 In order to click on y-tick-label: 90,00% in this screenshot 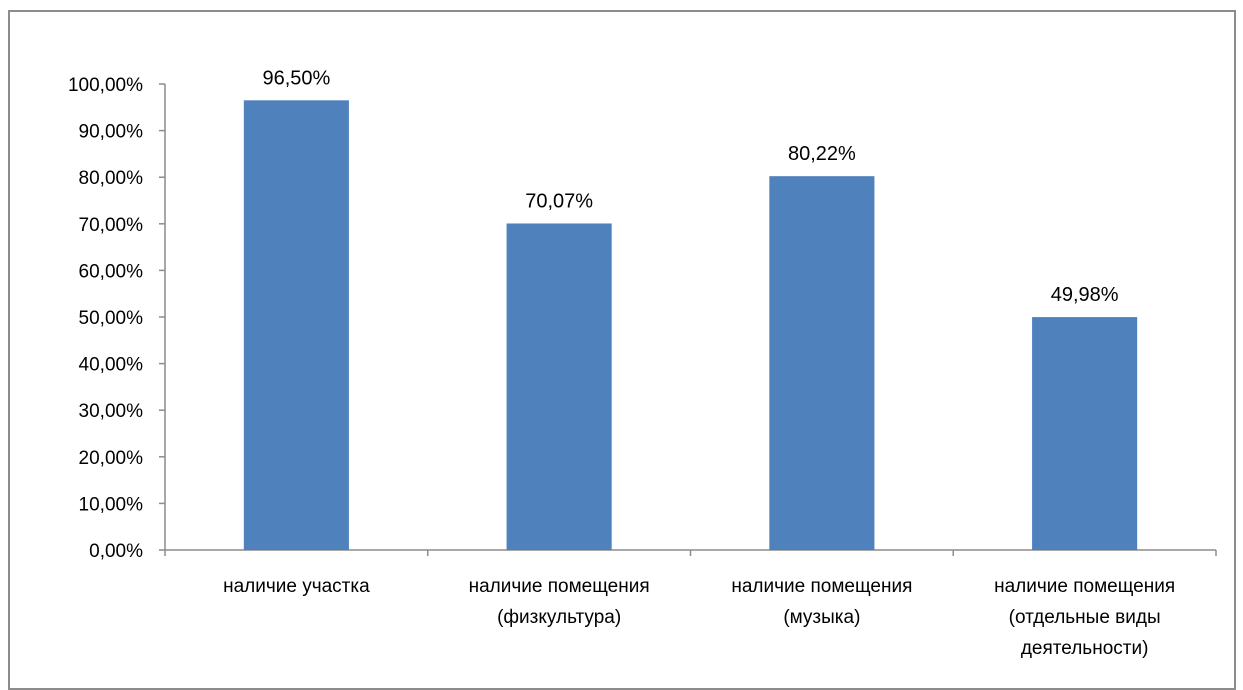, I will do `click(111, 132)`.